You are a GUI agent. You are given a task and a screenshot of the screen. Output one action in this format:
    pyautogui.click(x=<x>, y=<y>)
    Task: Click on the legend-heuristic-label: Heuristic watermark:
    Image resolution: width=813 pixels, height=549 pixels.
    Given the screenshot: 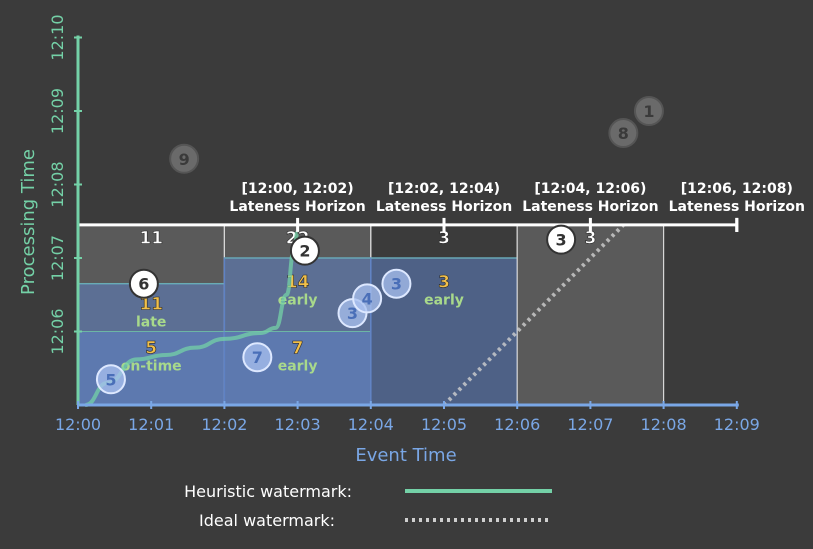 What is the action you would take?
    pyautogui.click(x=268, y=491)
    